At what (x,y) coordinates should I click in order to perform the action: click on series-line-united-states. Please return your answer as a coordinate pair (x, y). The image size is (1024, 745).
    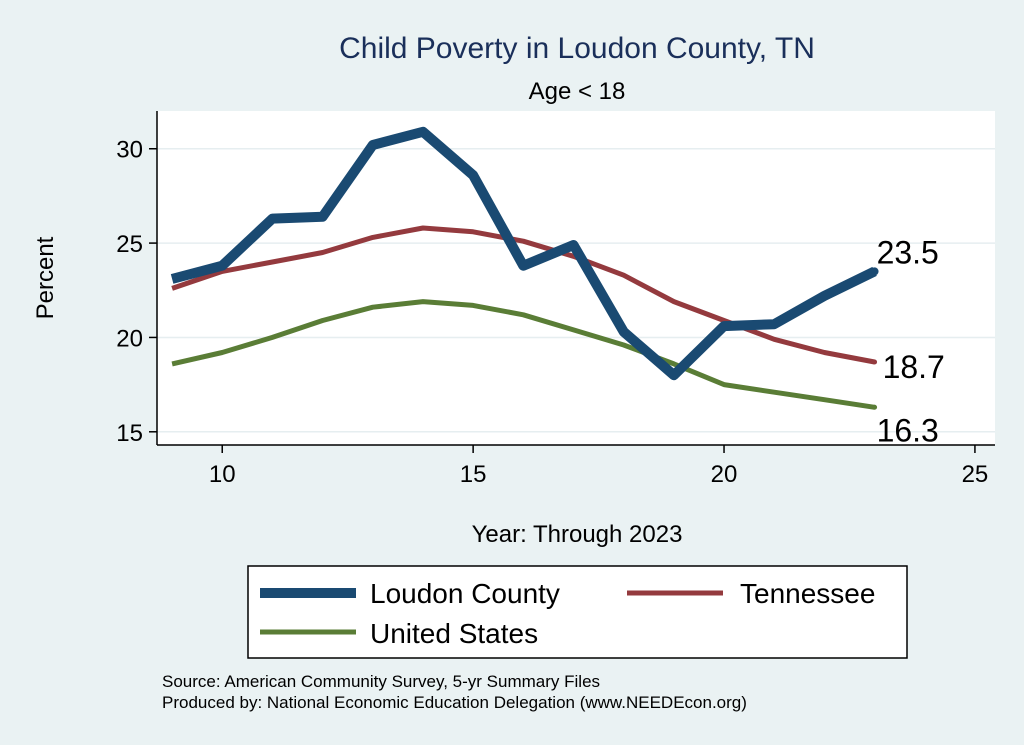
    Looking at the image, I should click on (523, 354).